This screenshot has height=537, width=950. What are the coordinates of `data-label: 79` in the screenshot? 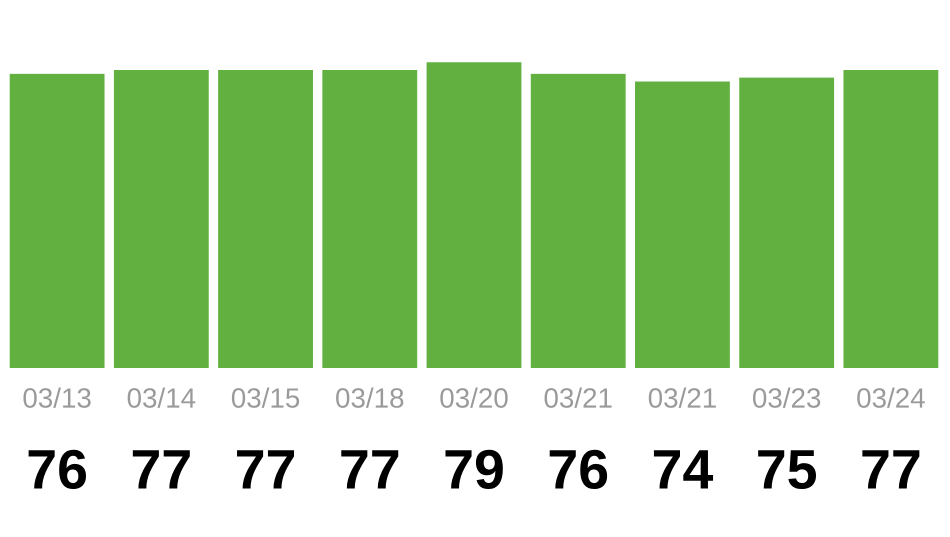 It's located at (474, 470).